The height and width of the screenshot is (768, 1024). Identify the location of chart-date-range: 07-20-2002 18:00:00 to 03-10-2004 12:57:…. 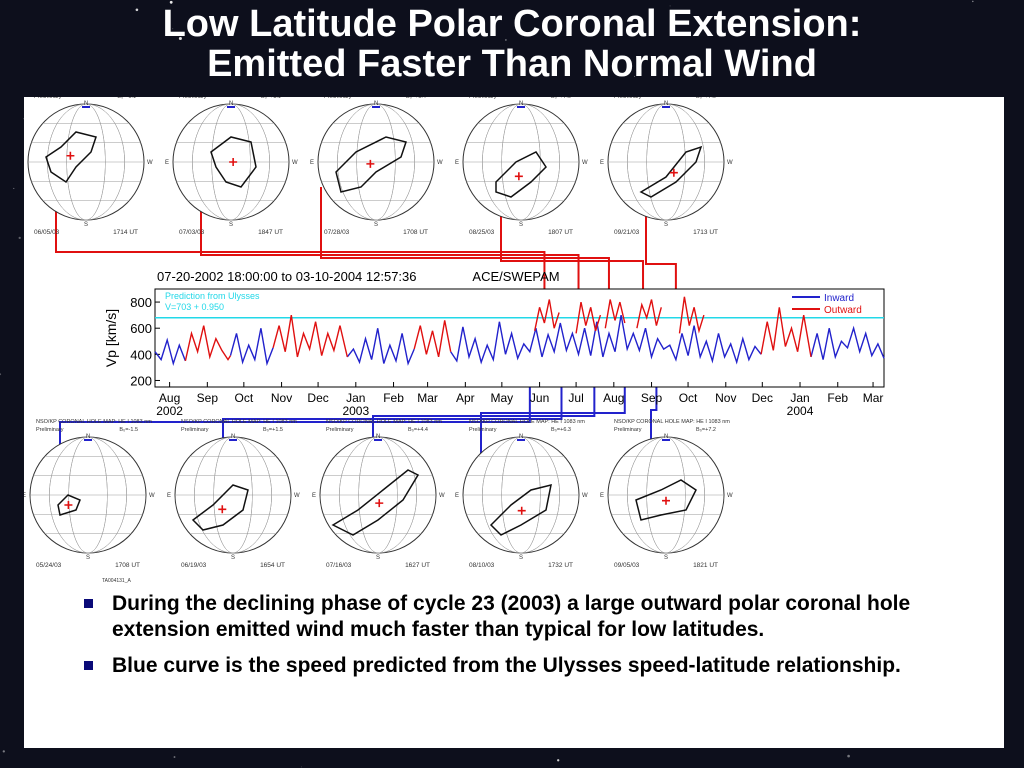
(287, 276).